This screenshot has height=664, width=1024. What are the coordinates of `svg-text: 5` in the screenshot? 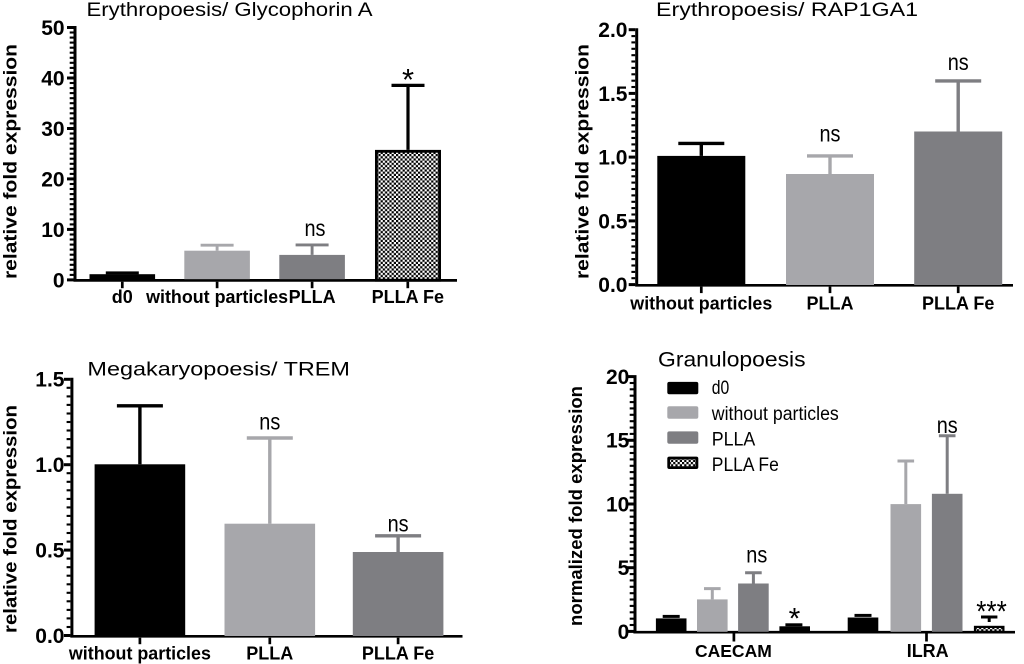 It's located at (624, 568).